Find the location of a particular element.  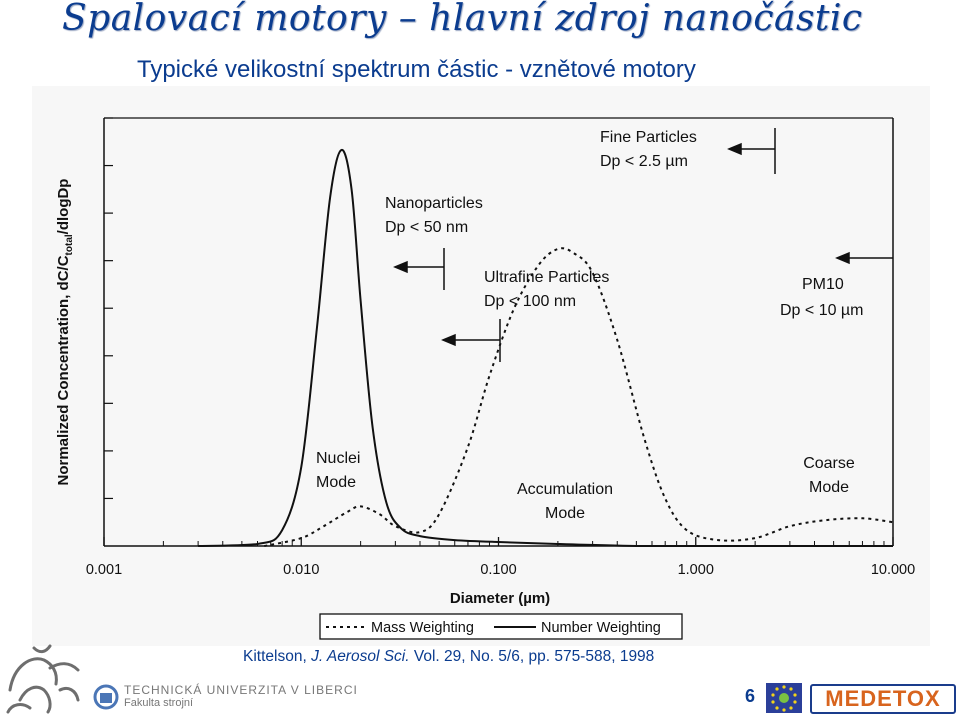

x-axis-label: Diameter (µm) is located at coordinates (500, 598).